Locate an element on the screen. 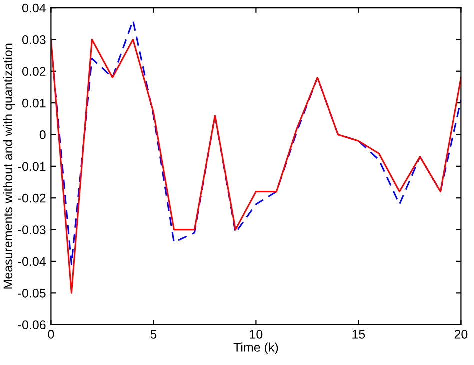 The image size is (474, 365). y-tick-label: 0.02 is located at coordinates (34, 71).